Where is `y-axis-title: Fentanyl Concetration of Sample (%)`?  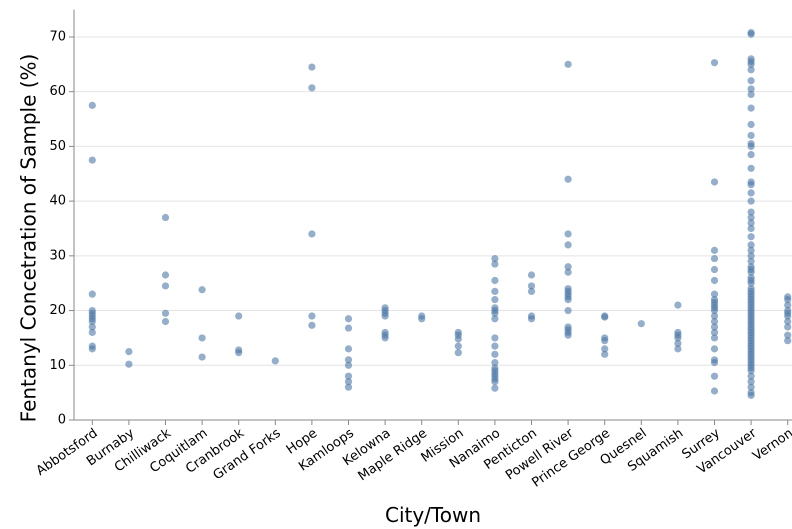
y-axis-title: Fentanyl Concetration of Sample (%) is located at coordinates (29, 238).